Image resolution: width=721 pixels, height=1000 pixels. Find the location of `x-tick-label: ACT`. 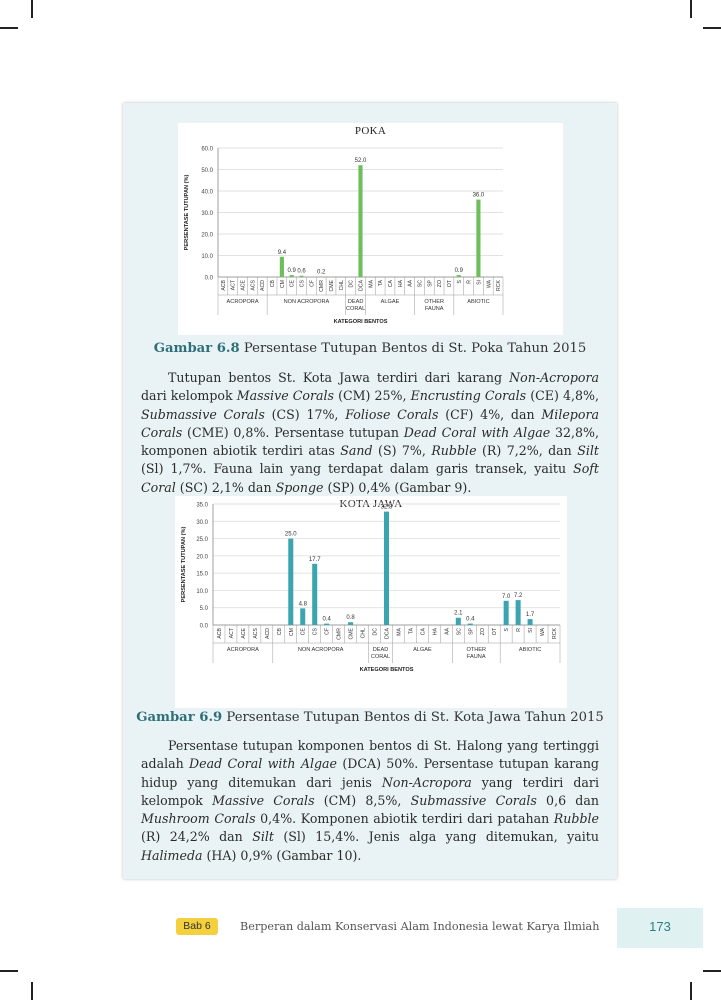

x-tick-label: ACT is located at coordinates (232, 632).